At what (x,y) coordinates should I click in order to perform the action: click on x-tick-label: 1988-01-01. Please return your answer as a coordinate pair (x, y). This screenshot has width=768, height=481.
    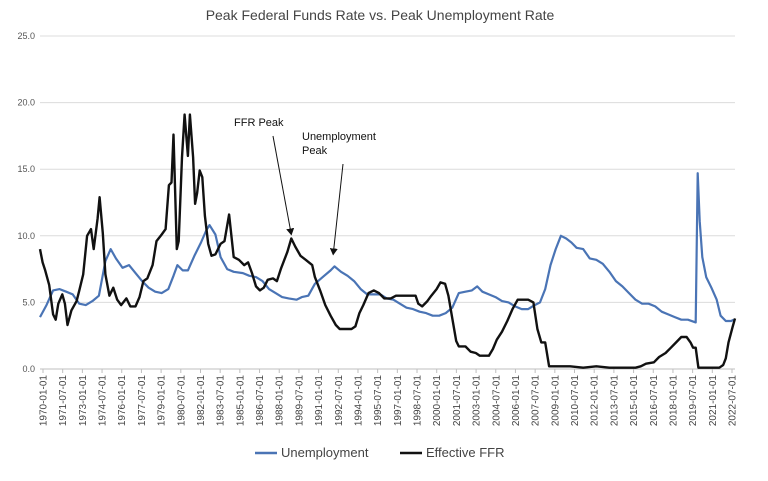
    Looking at the image, I should click on (280, 401).